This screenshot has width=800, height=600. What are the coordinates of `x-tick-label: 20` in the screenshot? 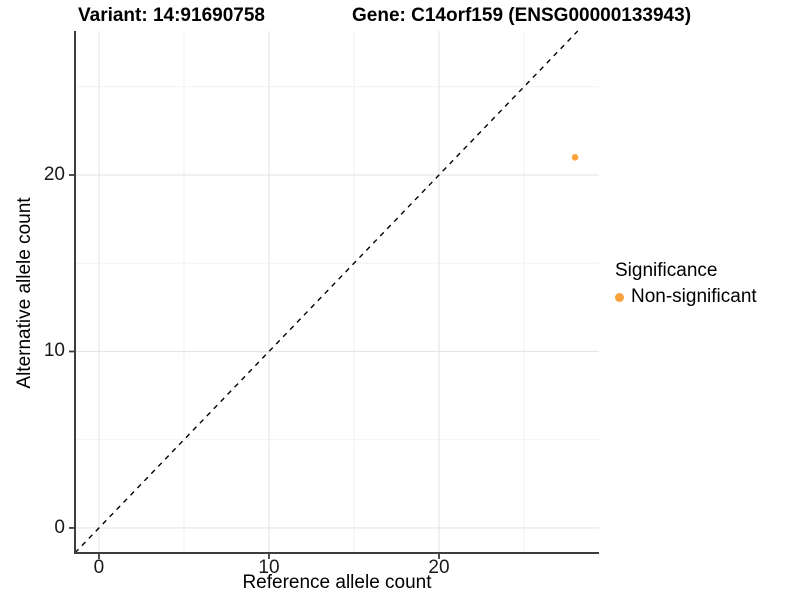 It's located at (439, 567).